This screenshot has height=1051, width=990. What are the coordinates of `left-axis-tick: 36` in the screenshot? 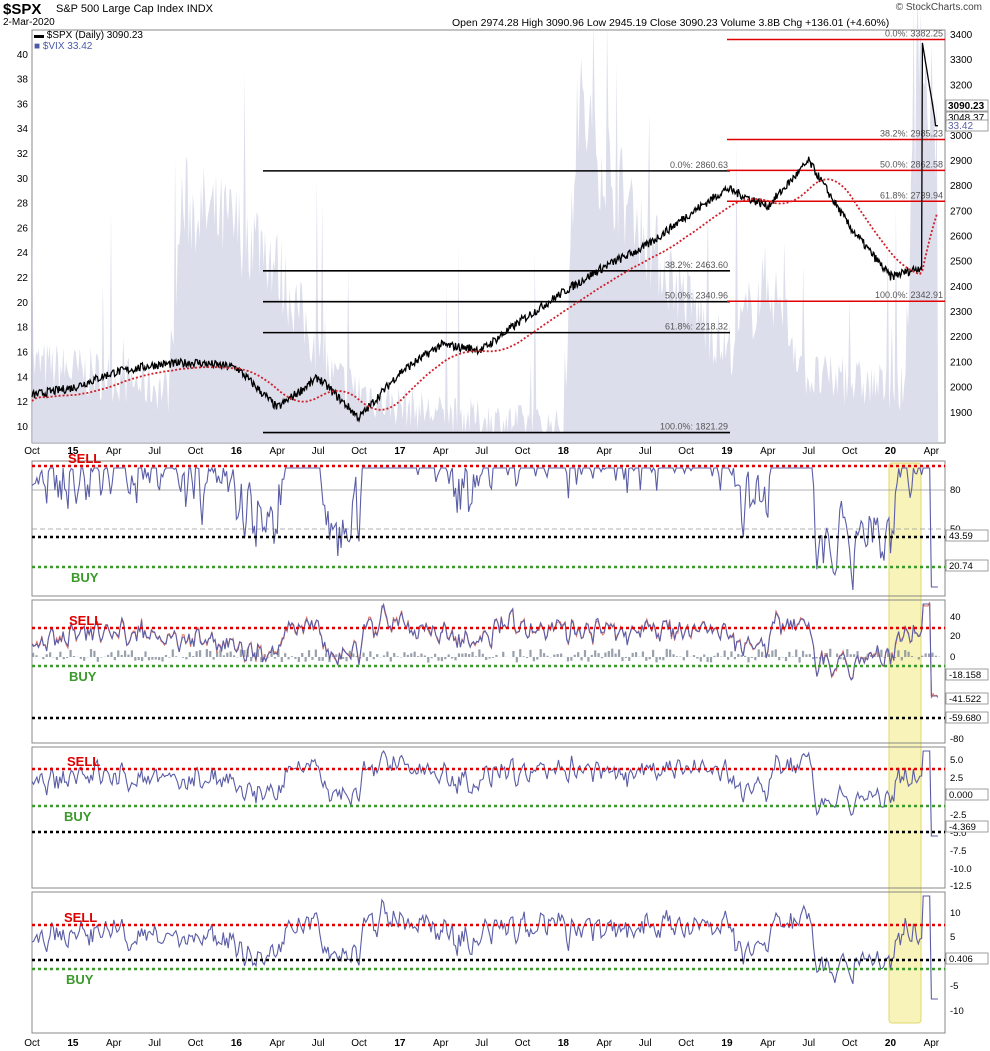 It's located at (23, 104).